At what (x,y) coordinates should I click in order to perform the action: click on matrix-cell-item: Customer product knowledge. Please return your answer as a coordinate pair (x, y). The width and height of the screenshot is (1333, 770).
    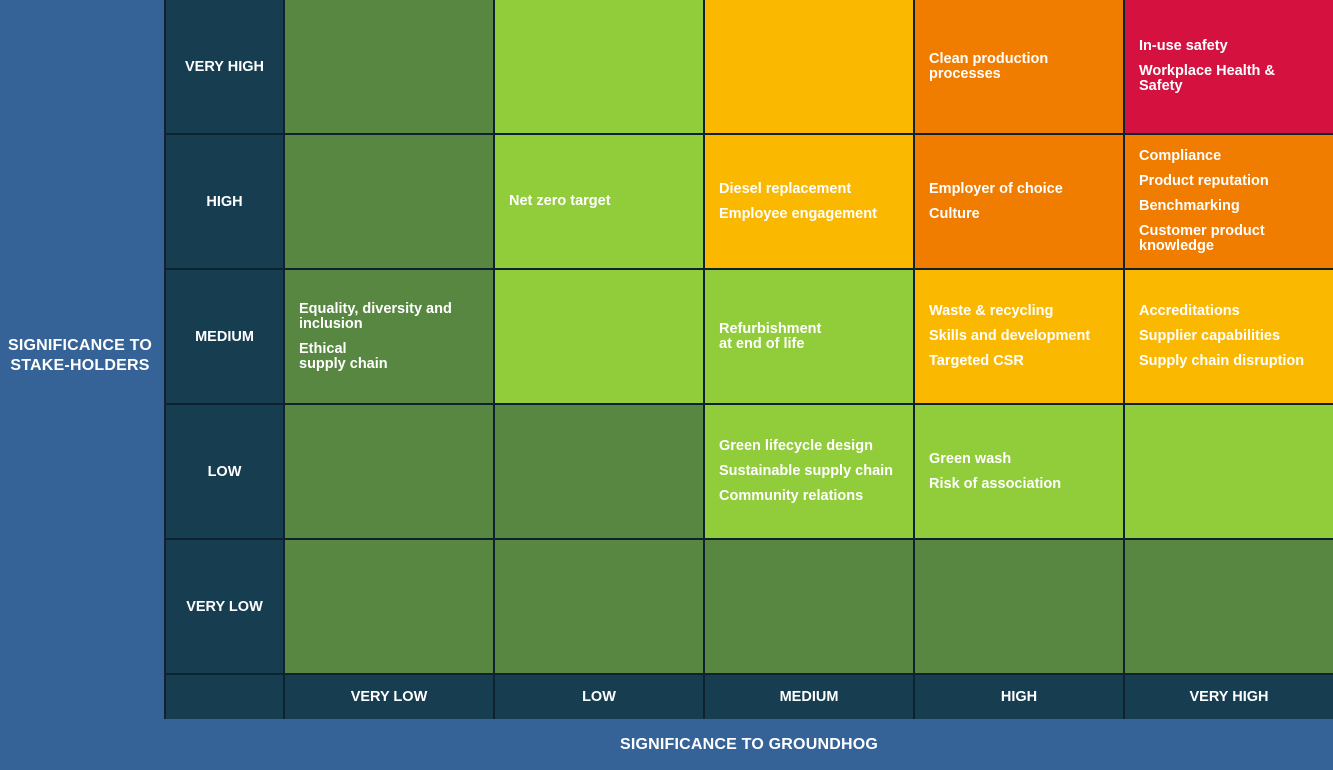
    Looking at the image, I should click on (1202, 238).